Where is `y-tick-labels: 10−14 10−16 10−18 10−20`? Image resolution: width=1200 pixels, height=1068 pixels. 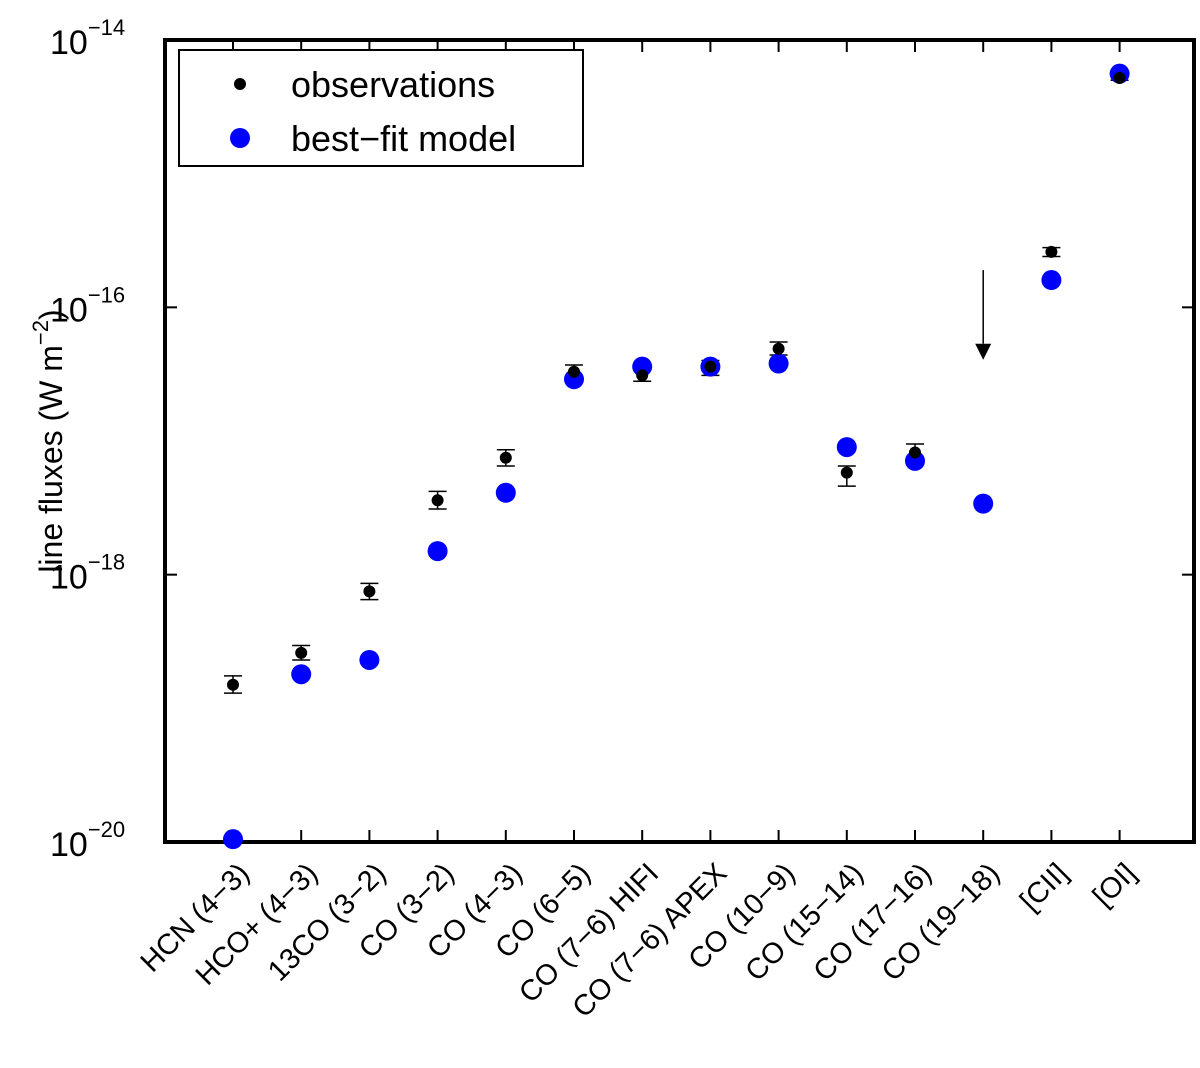 y-tick-labels: 10−14 10−16 10−18 10−20 is located at coordinates (87, 439).